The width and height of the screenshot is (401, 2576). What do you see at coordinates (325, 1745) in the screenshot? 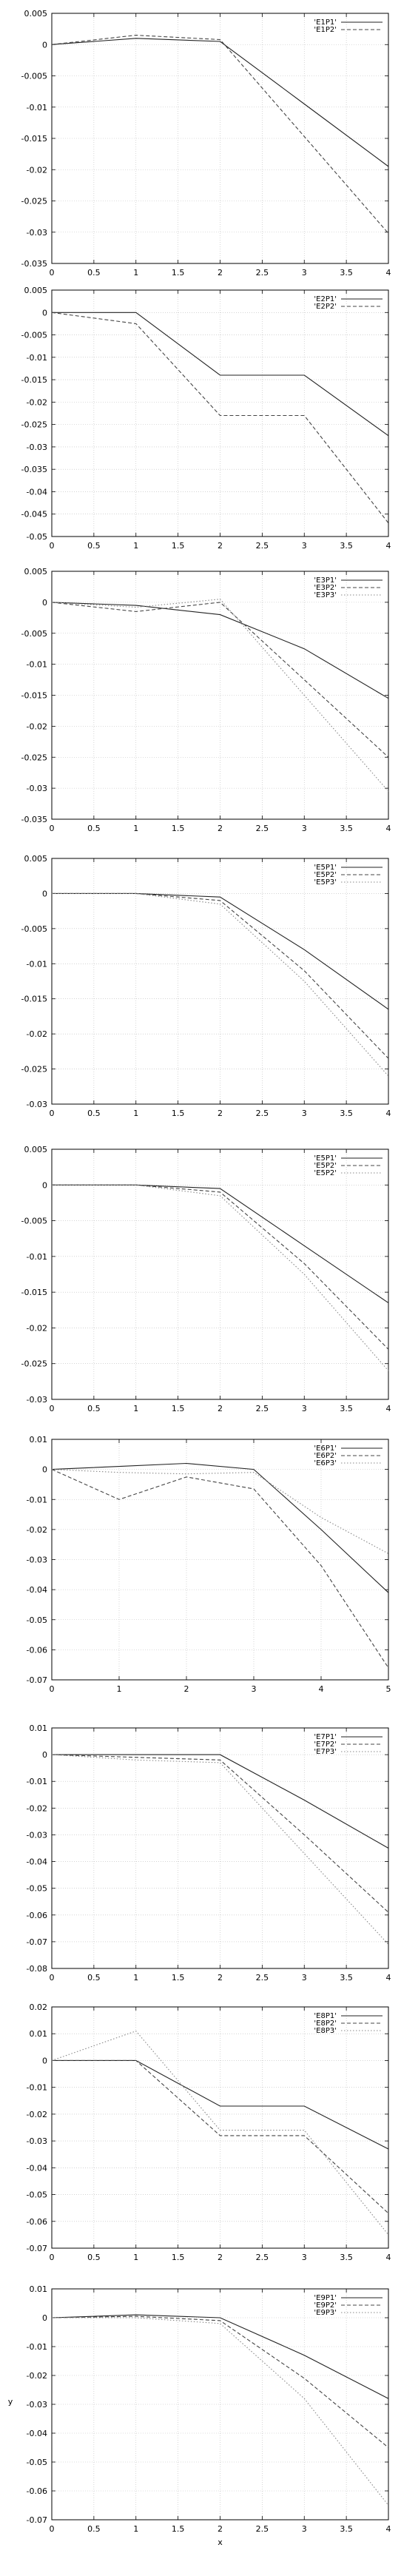
I see `legend-label: 'E7P2'` at bounding box center [325, 1745].